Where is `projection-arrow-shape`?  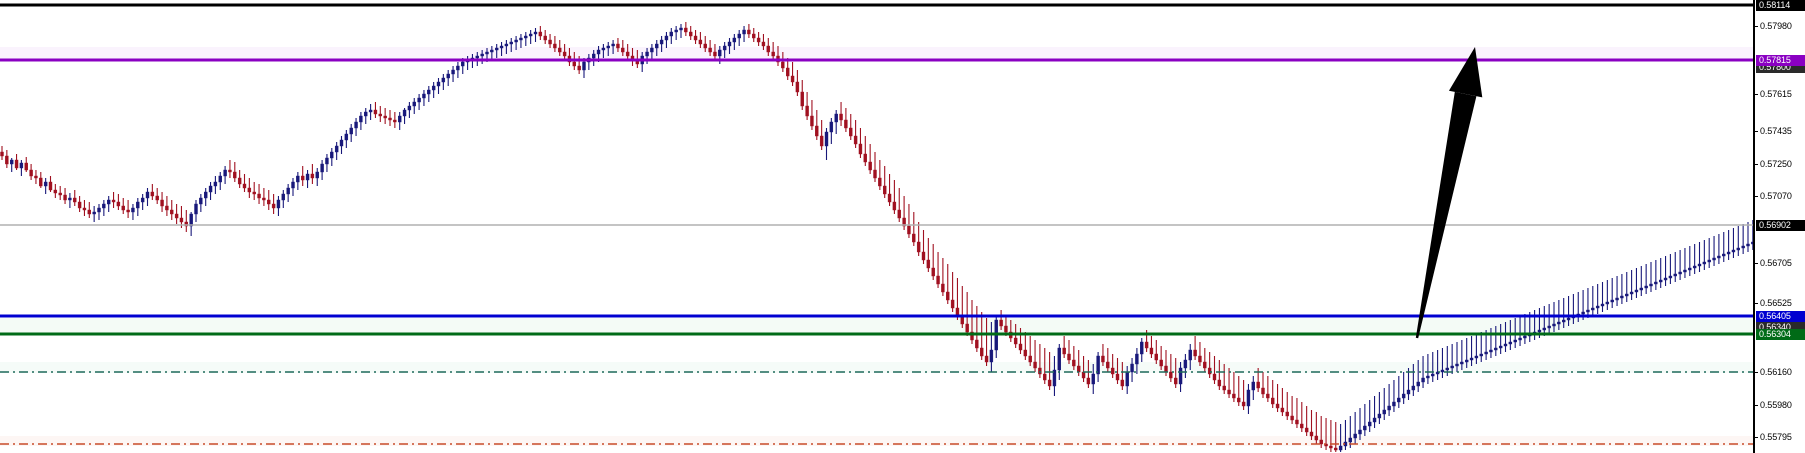 projection-arrow-shape is located at coordinates (1449, 193).